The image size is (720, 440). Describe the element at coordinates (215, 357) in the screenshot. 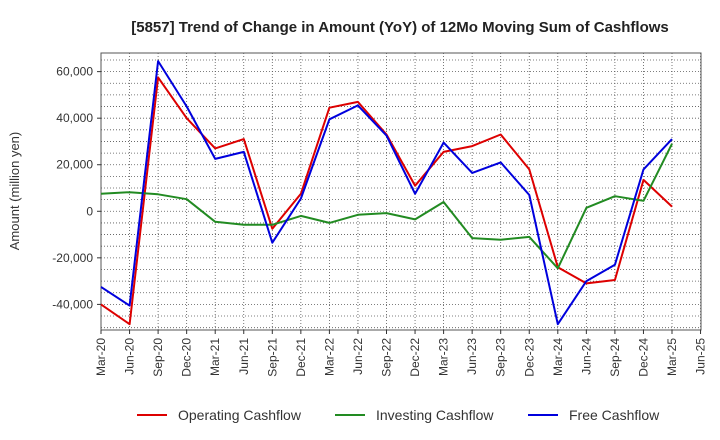

I see `x-tick-label: Mar-21` at that location.